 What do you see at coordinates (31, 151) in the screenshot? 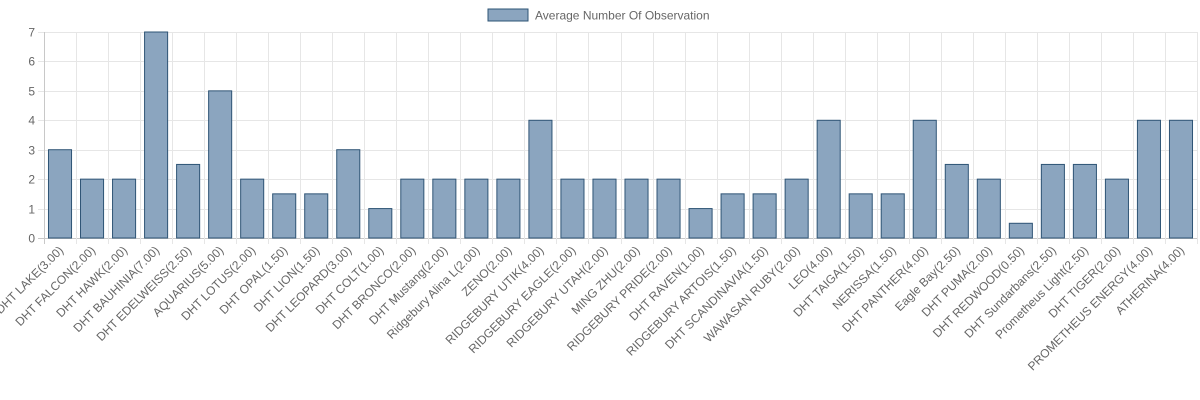
I see `y-tick-label: 3` at bounding box center [31, 151].